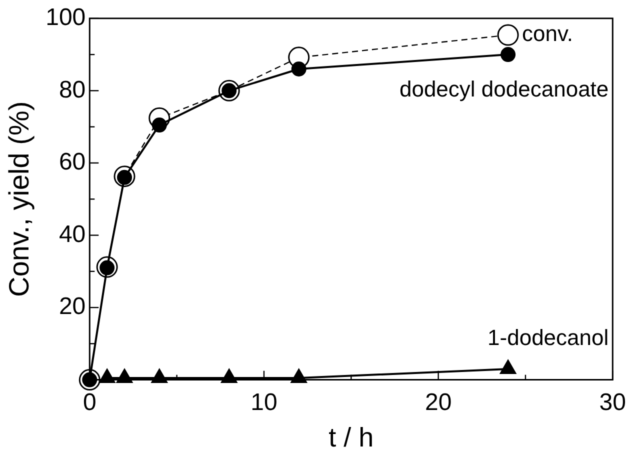 The height and width of the screenshot is (455, 635). I want to click on y-tick-label: 20, so click(72, 306).